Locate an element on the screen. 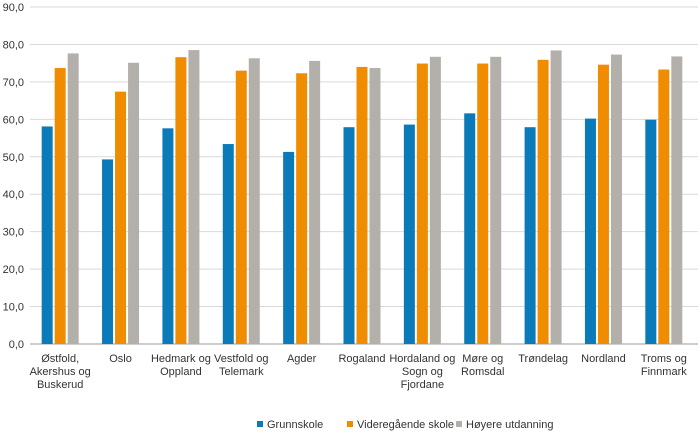 The image size is (700, 433). x-category-label: Agder is located at coordinates (302, 359).